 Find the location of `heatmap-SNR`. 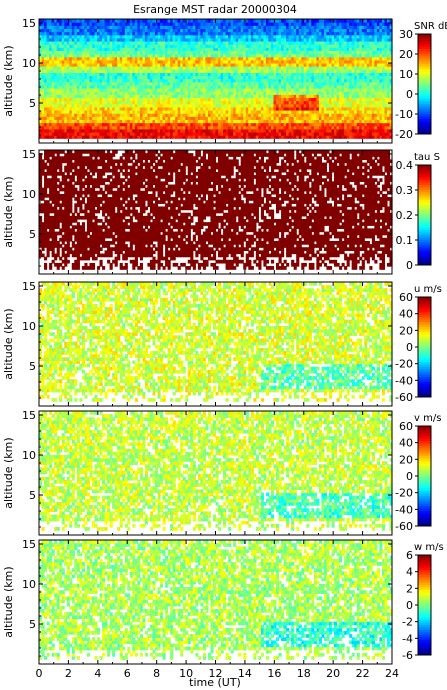

heatmap-SNR is located at coordinates (216, 79).